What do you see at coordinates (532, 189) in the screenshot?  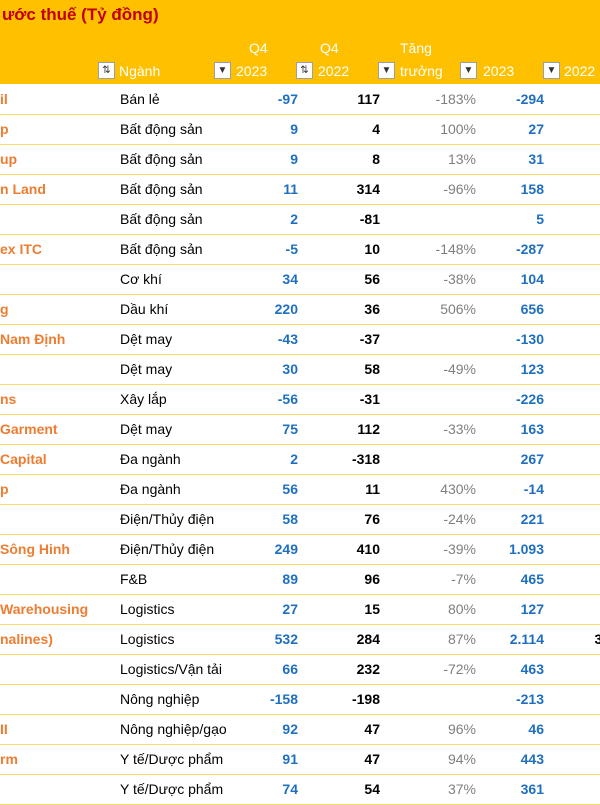 I see `year-2023-value: 158` at bounding box center [532, 189].